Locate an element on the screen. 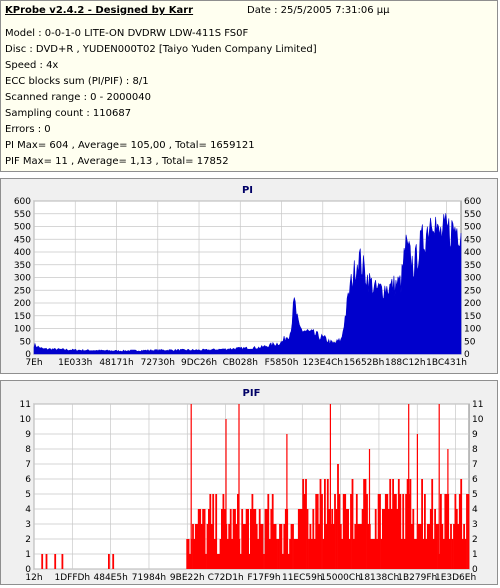 Image resolution: width=500 pixels, height=588 pixels. y-tick-label-right: 5 is located at coordinates (475, 495).